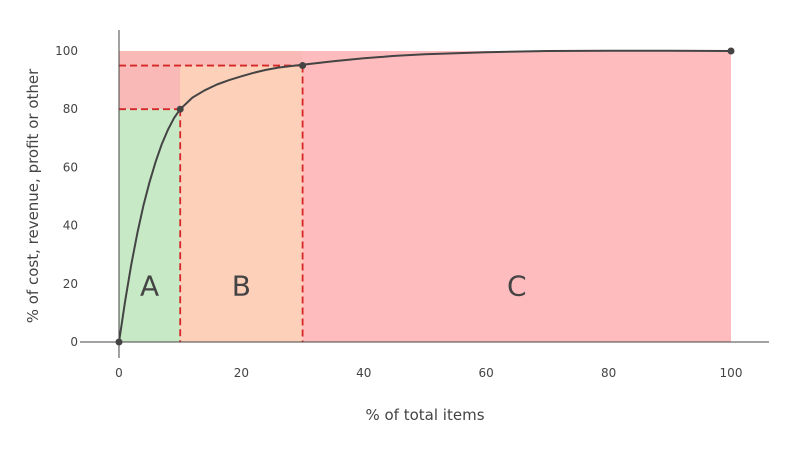  Describe the element at coordinates (731, 373) in the screenshot. I see `x-tick-label: 100` at that location.